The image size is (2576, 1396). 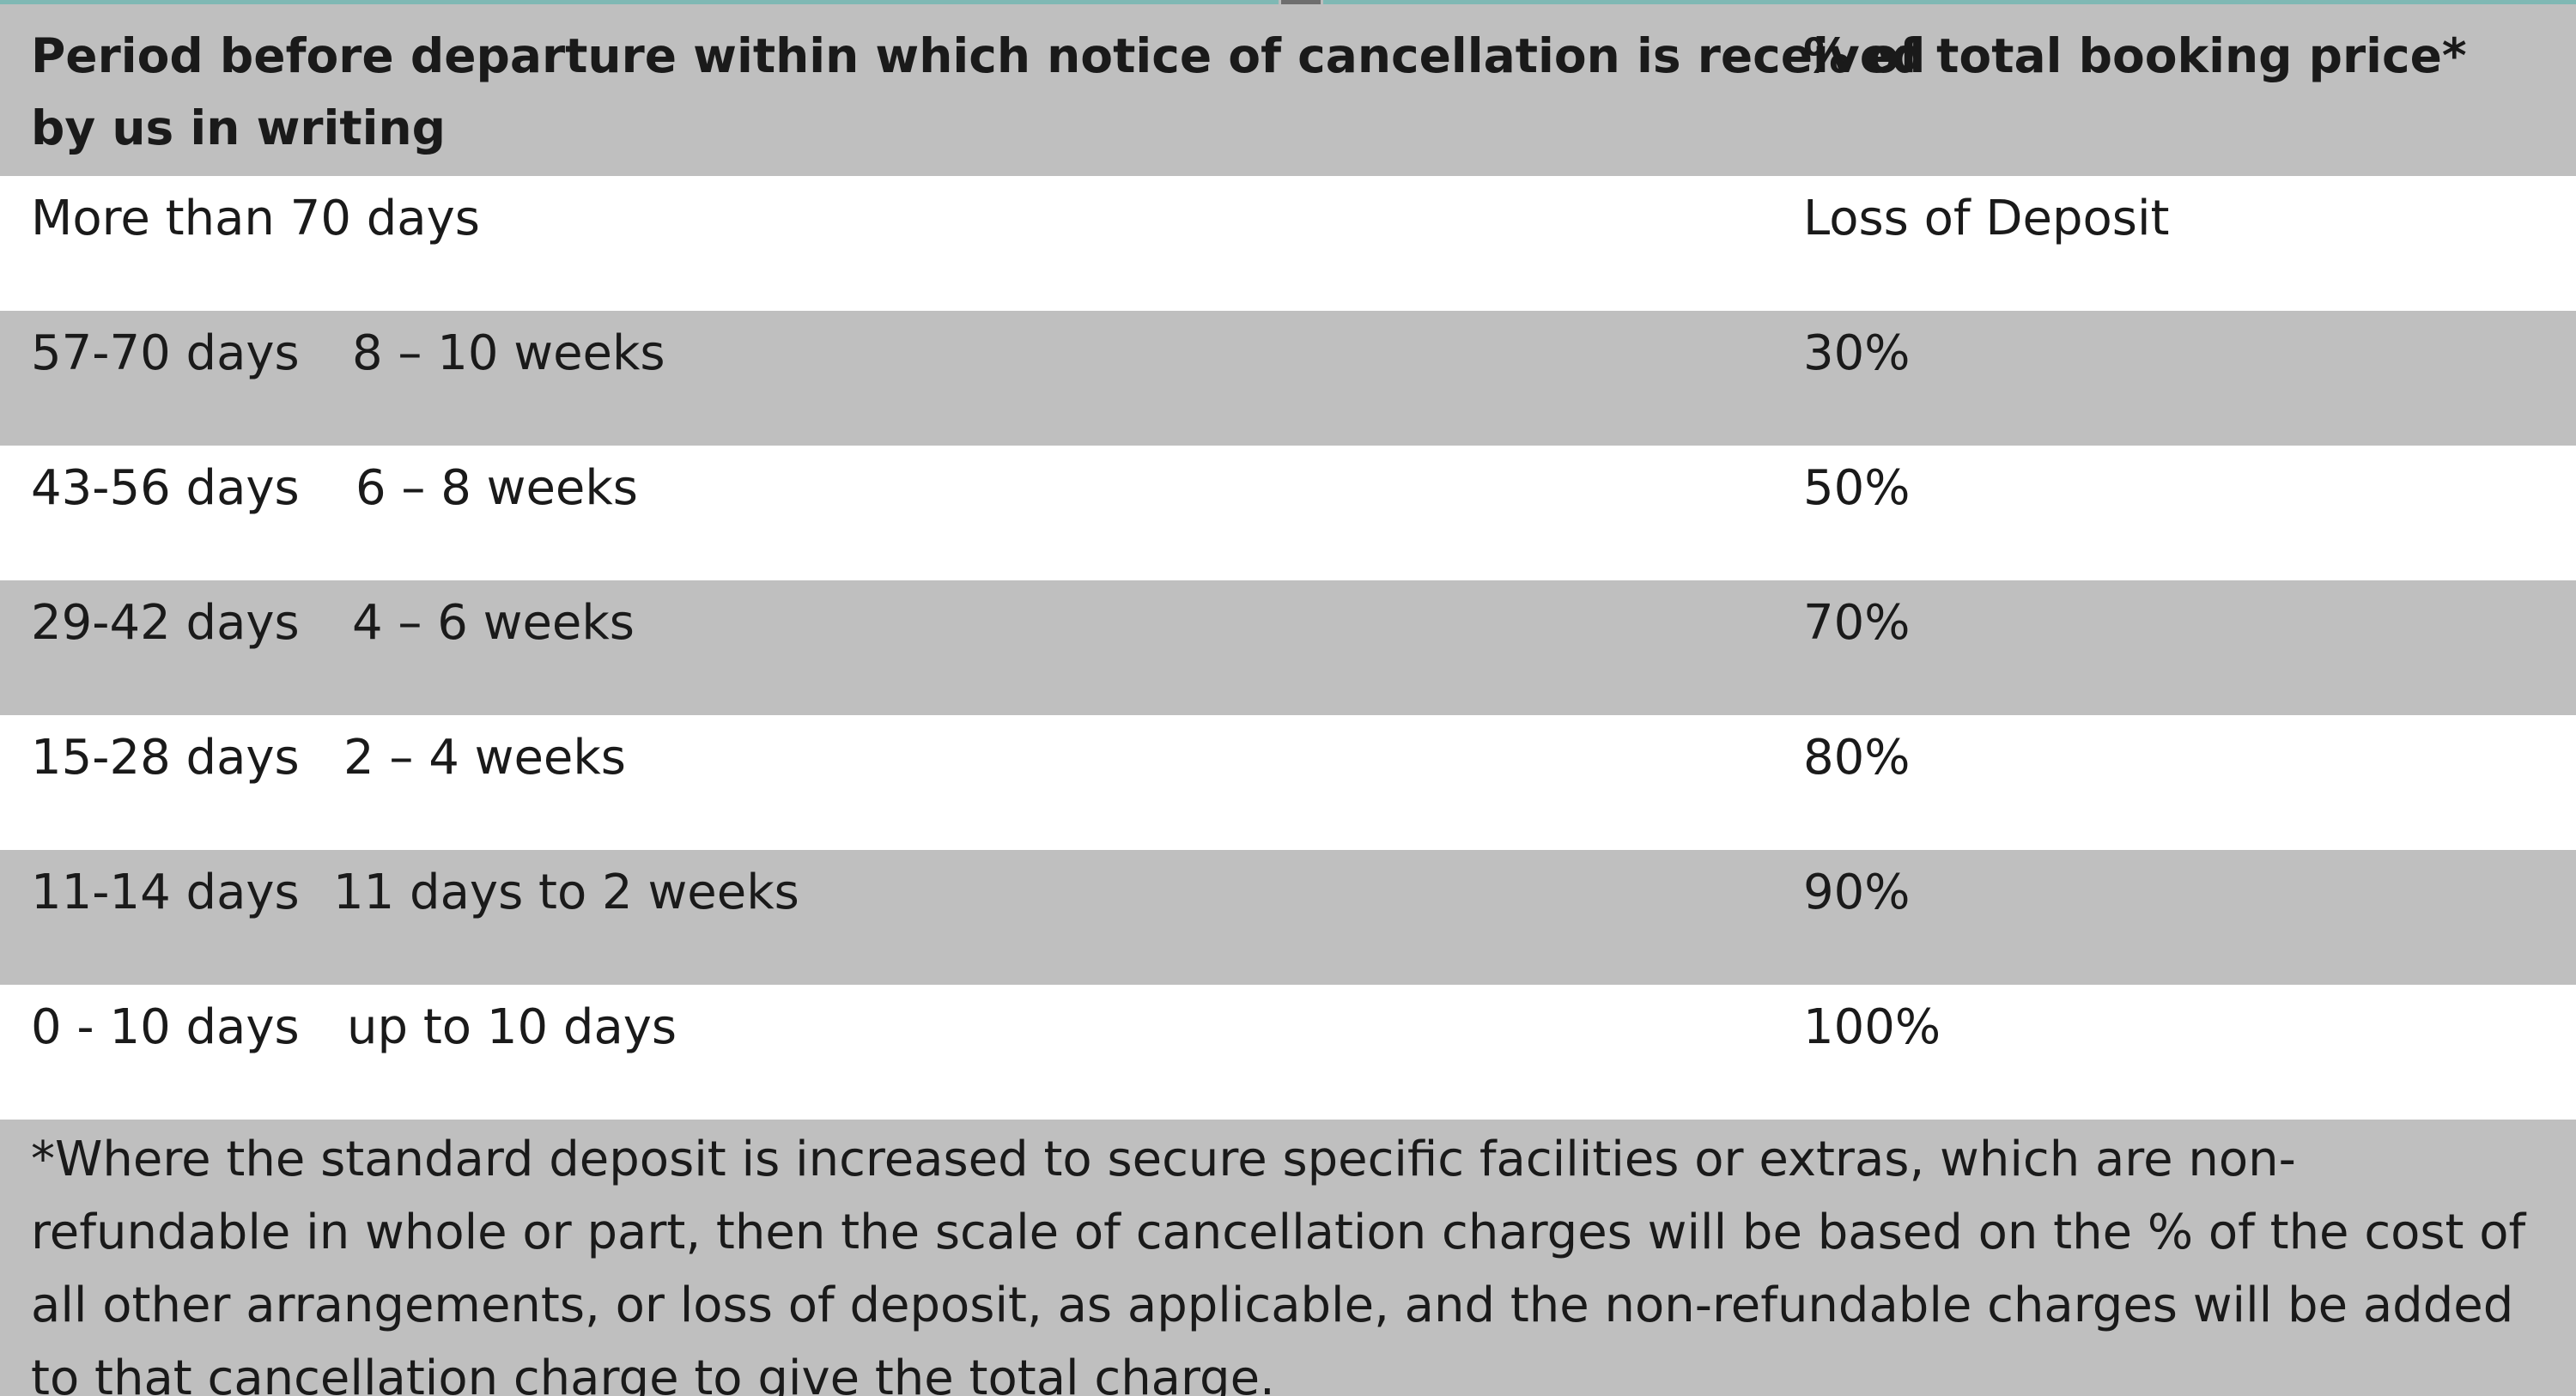 I want to click on row-charge: 80%, so click(x=1857, y=758).